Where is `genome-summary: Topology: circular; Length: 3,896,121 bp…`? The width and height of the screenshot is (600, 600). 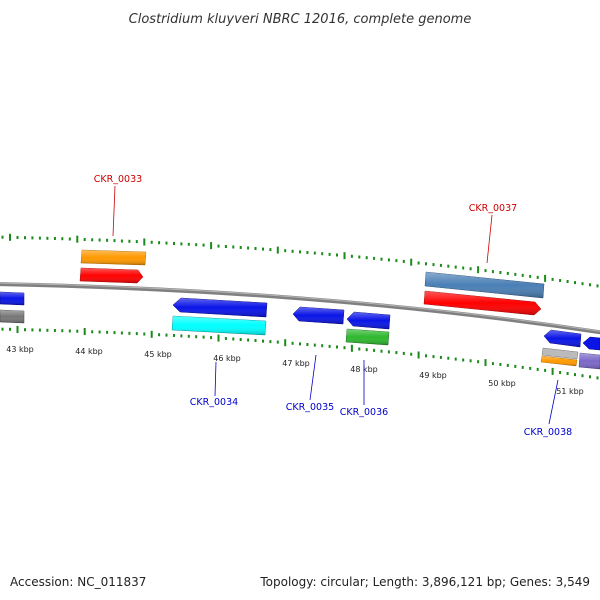 genome-summary: Topology: circular; Length: 3,896,121 bp… is located at coordinates (425, 582).